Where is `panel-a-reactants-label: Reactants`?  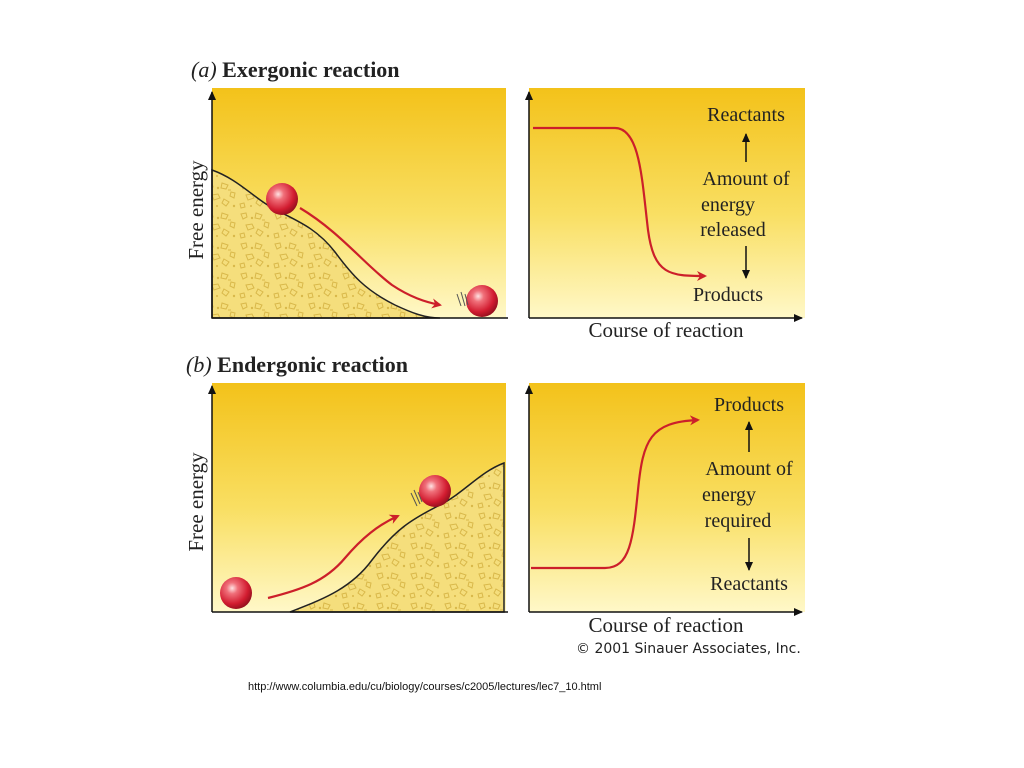
panel-a-reactants-label: Reactants is located at coordinates (746, 115).